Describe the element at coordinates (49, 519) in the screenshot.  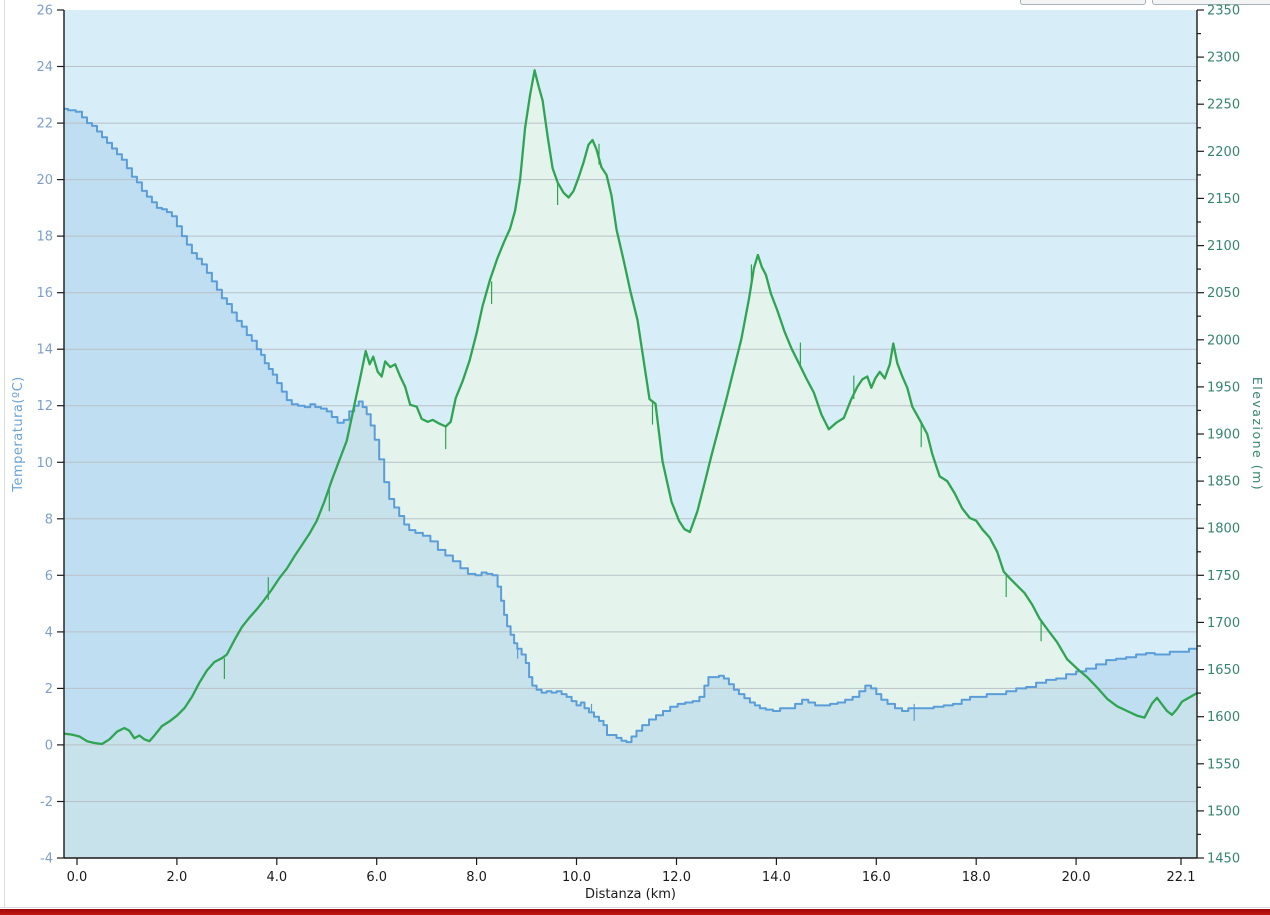
I see `left-tick-label: 8` at that location.